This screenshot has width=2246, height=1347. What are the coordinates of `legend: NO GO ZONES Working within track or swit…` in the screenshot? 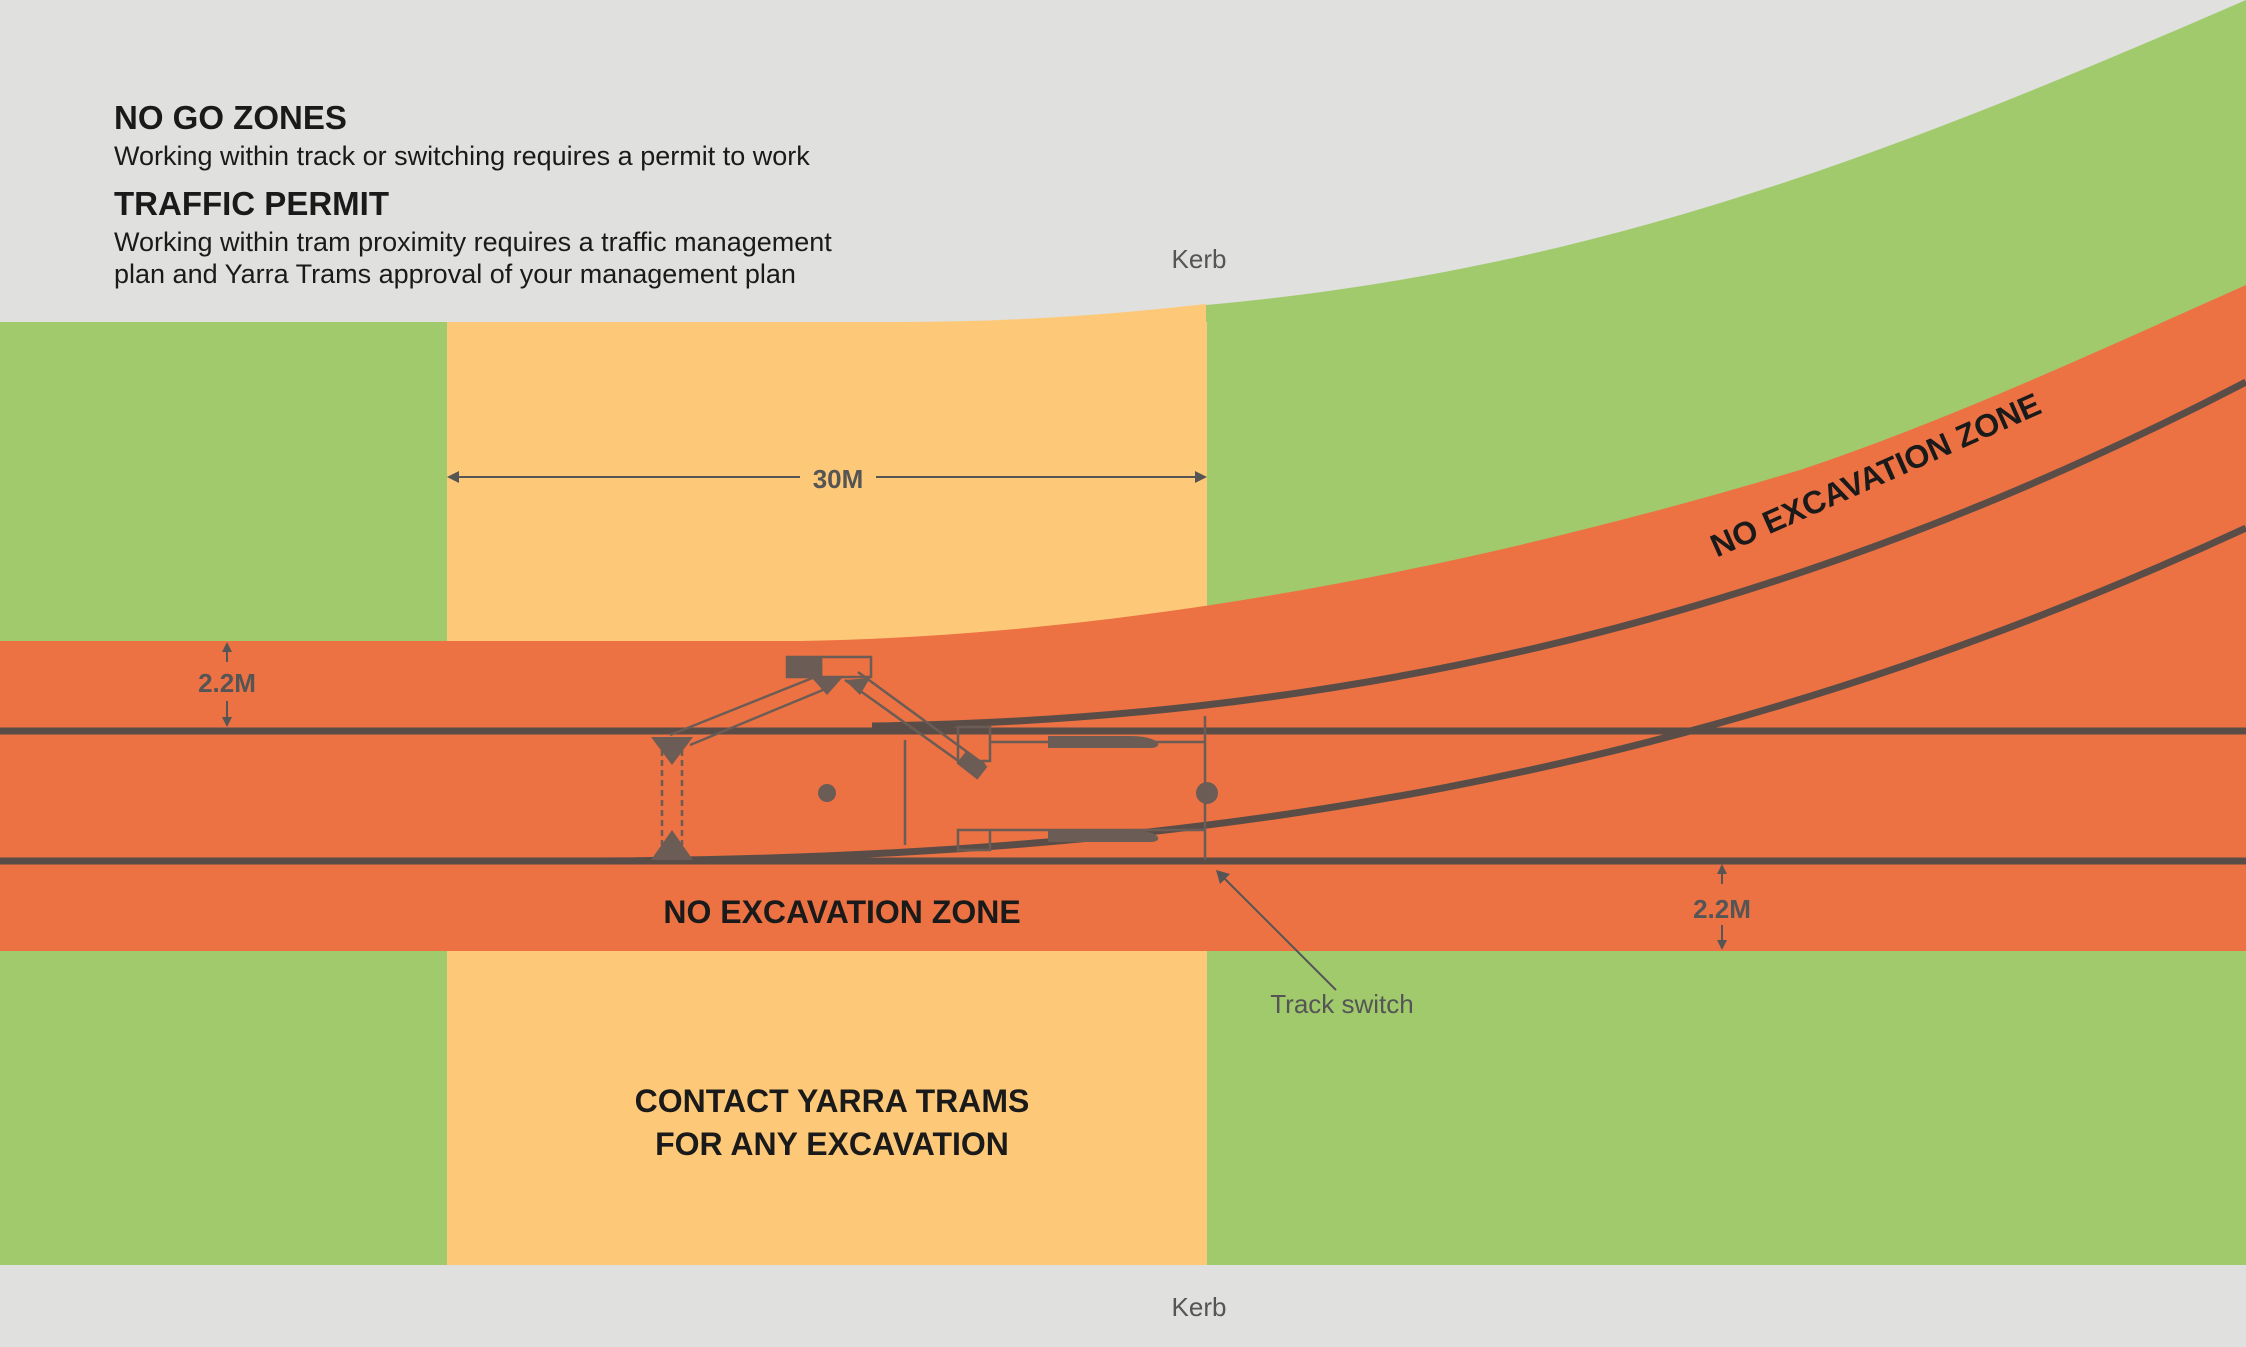 It's located at (514, 198).